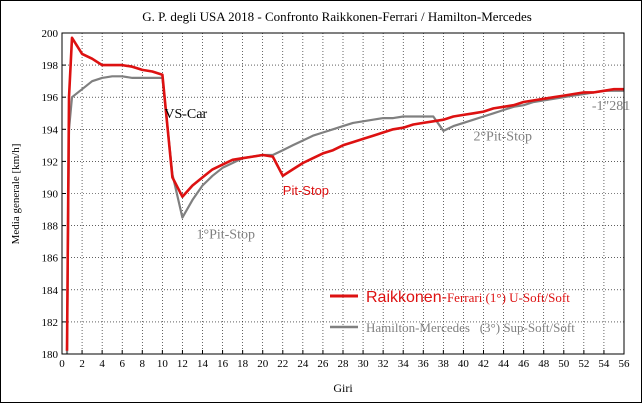 This screenshot has width=642, height=403. Describe the element at coordinates (50, 34) in the screenshot. I see `y-tick-10: 200` at that location.